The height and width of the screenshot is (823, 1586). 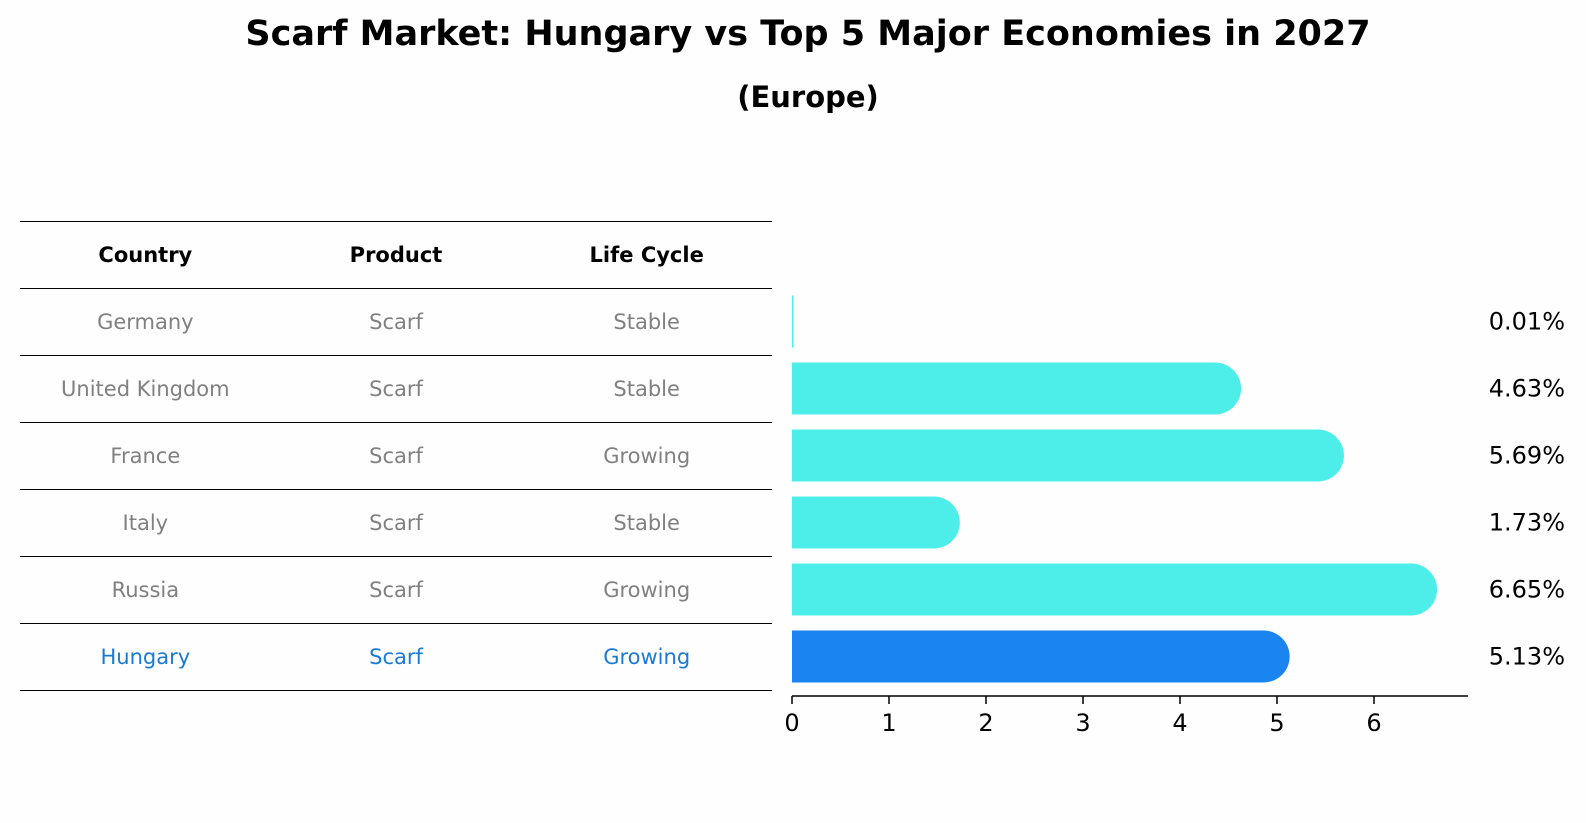 What do you see at coordinates (1082, 723) in the screenshot?
I see `x-tick-label: 3` at bounding box center [1082, 723].